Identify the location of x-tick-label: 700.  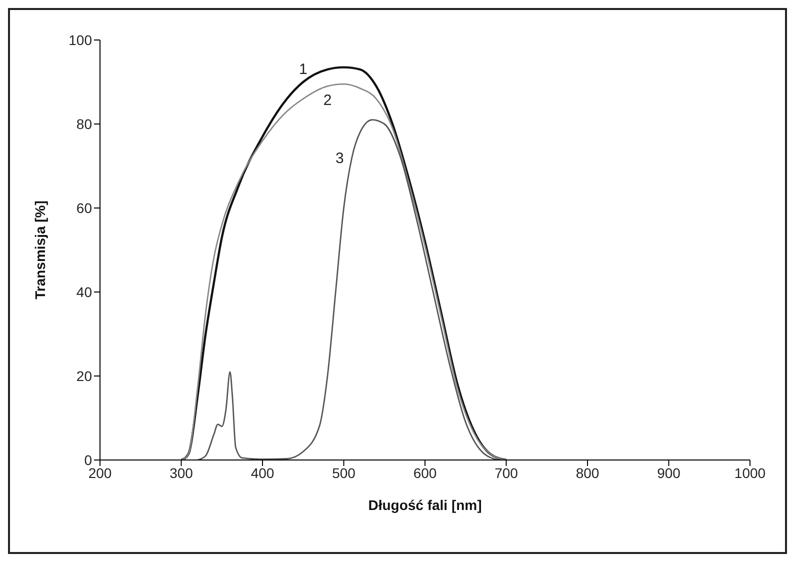
(506, 472).